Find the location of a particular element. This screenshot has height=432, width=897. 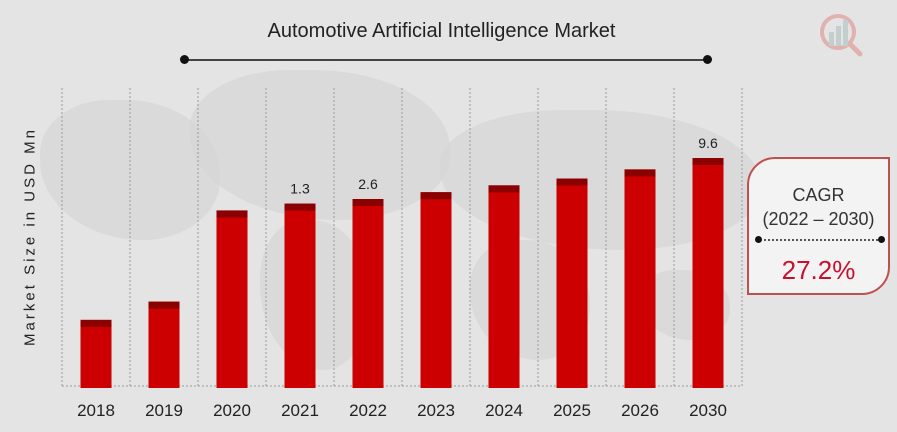

x-tick-label-2022: 2022 is located at coordinates (368, 410).